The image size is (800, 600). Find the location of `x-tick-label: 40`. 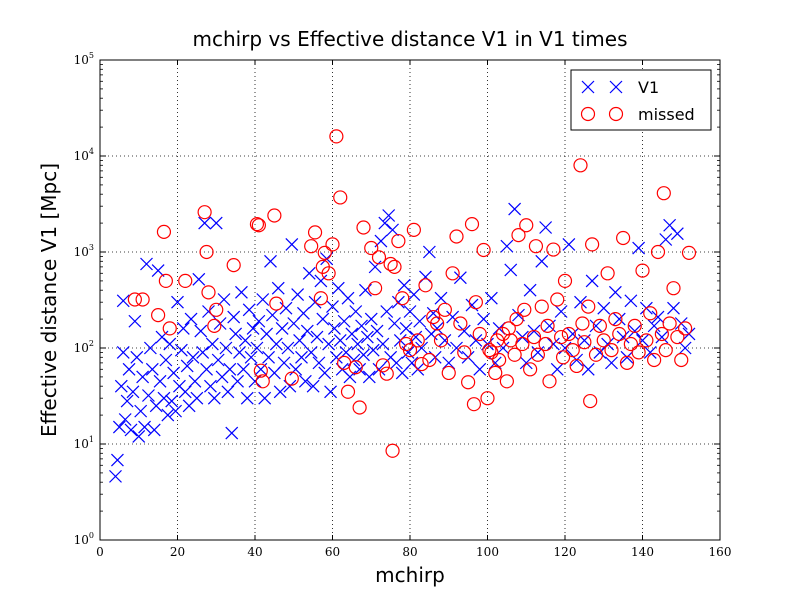

x-tick-label: 40 is located at coordinates (254, 552).